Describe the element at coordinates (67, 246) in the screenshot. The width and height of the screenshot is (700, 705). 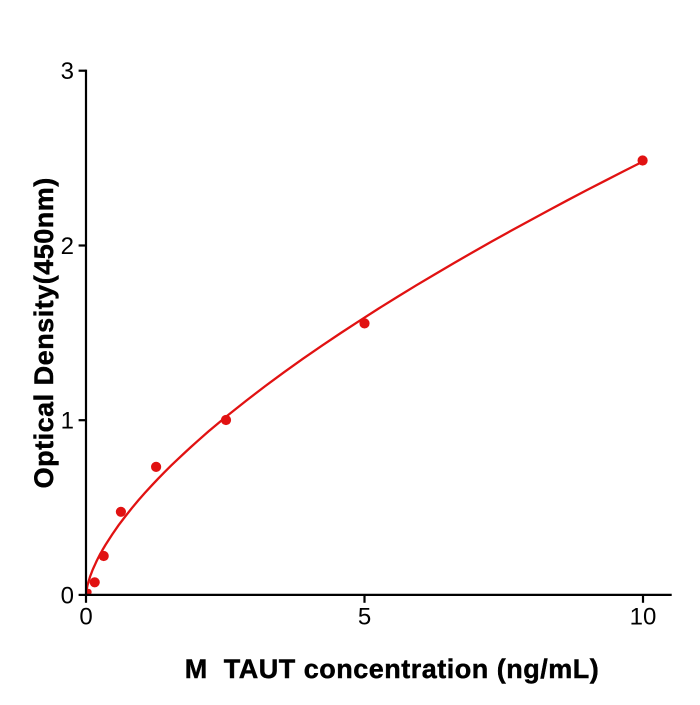
I see `svg-text: 2` at that location.